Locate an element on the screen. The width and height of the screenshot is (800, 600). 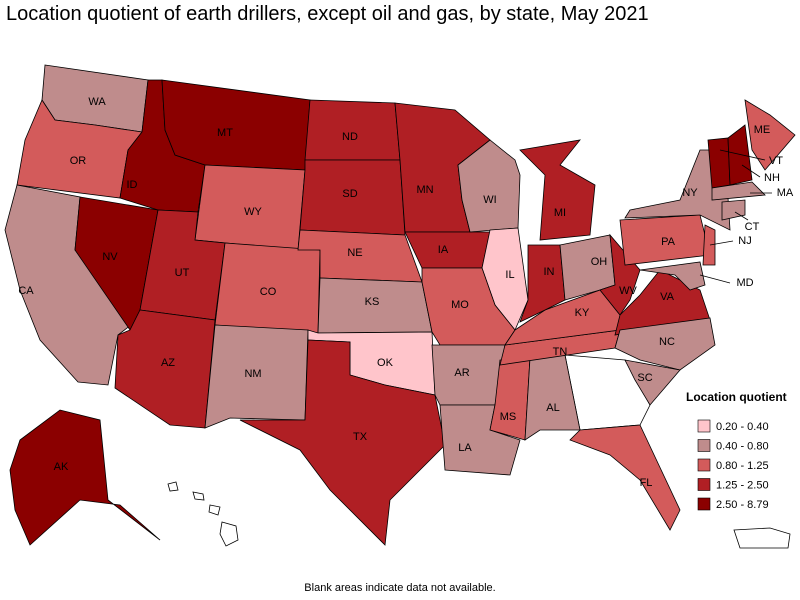
state-label: PA is located at coordinates (668, 242).